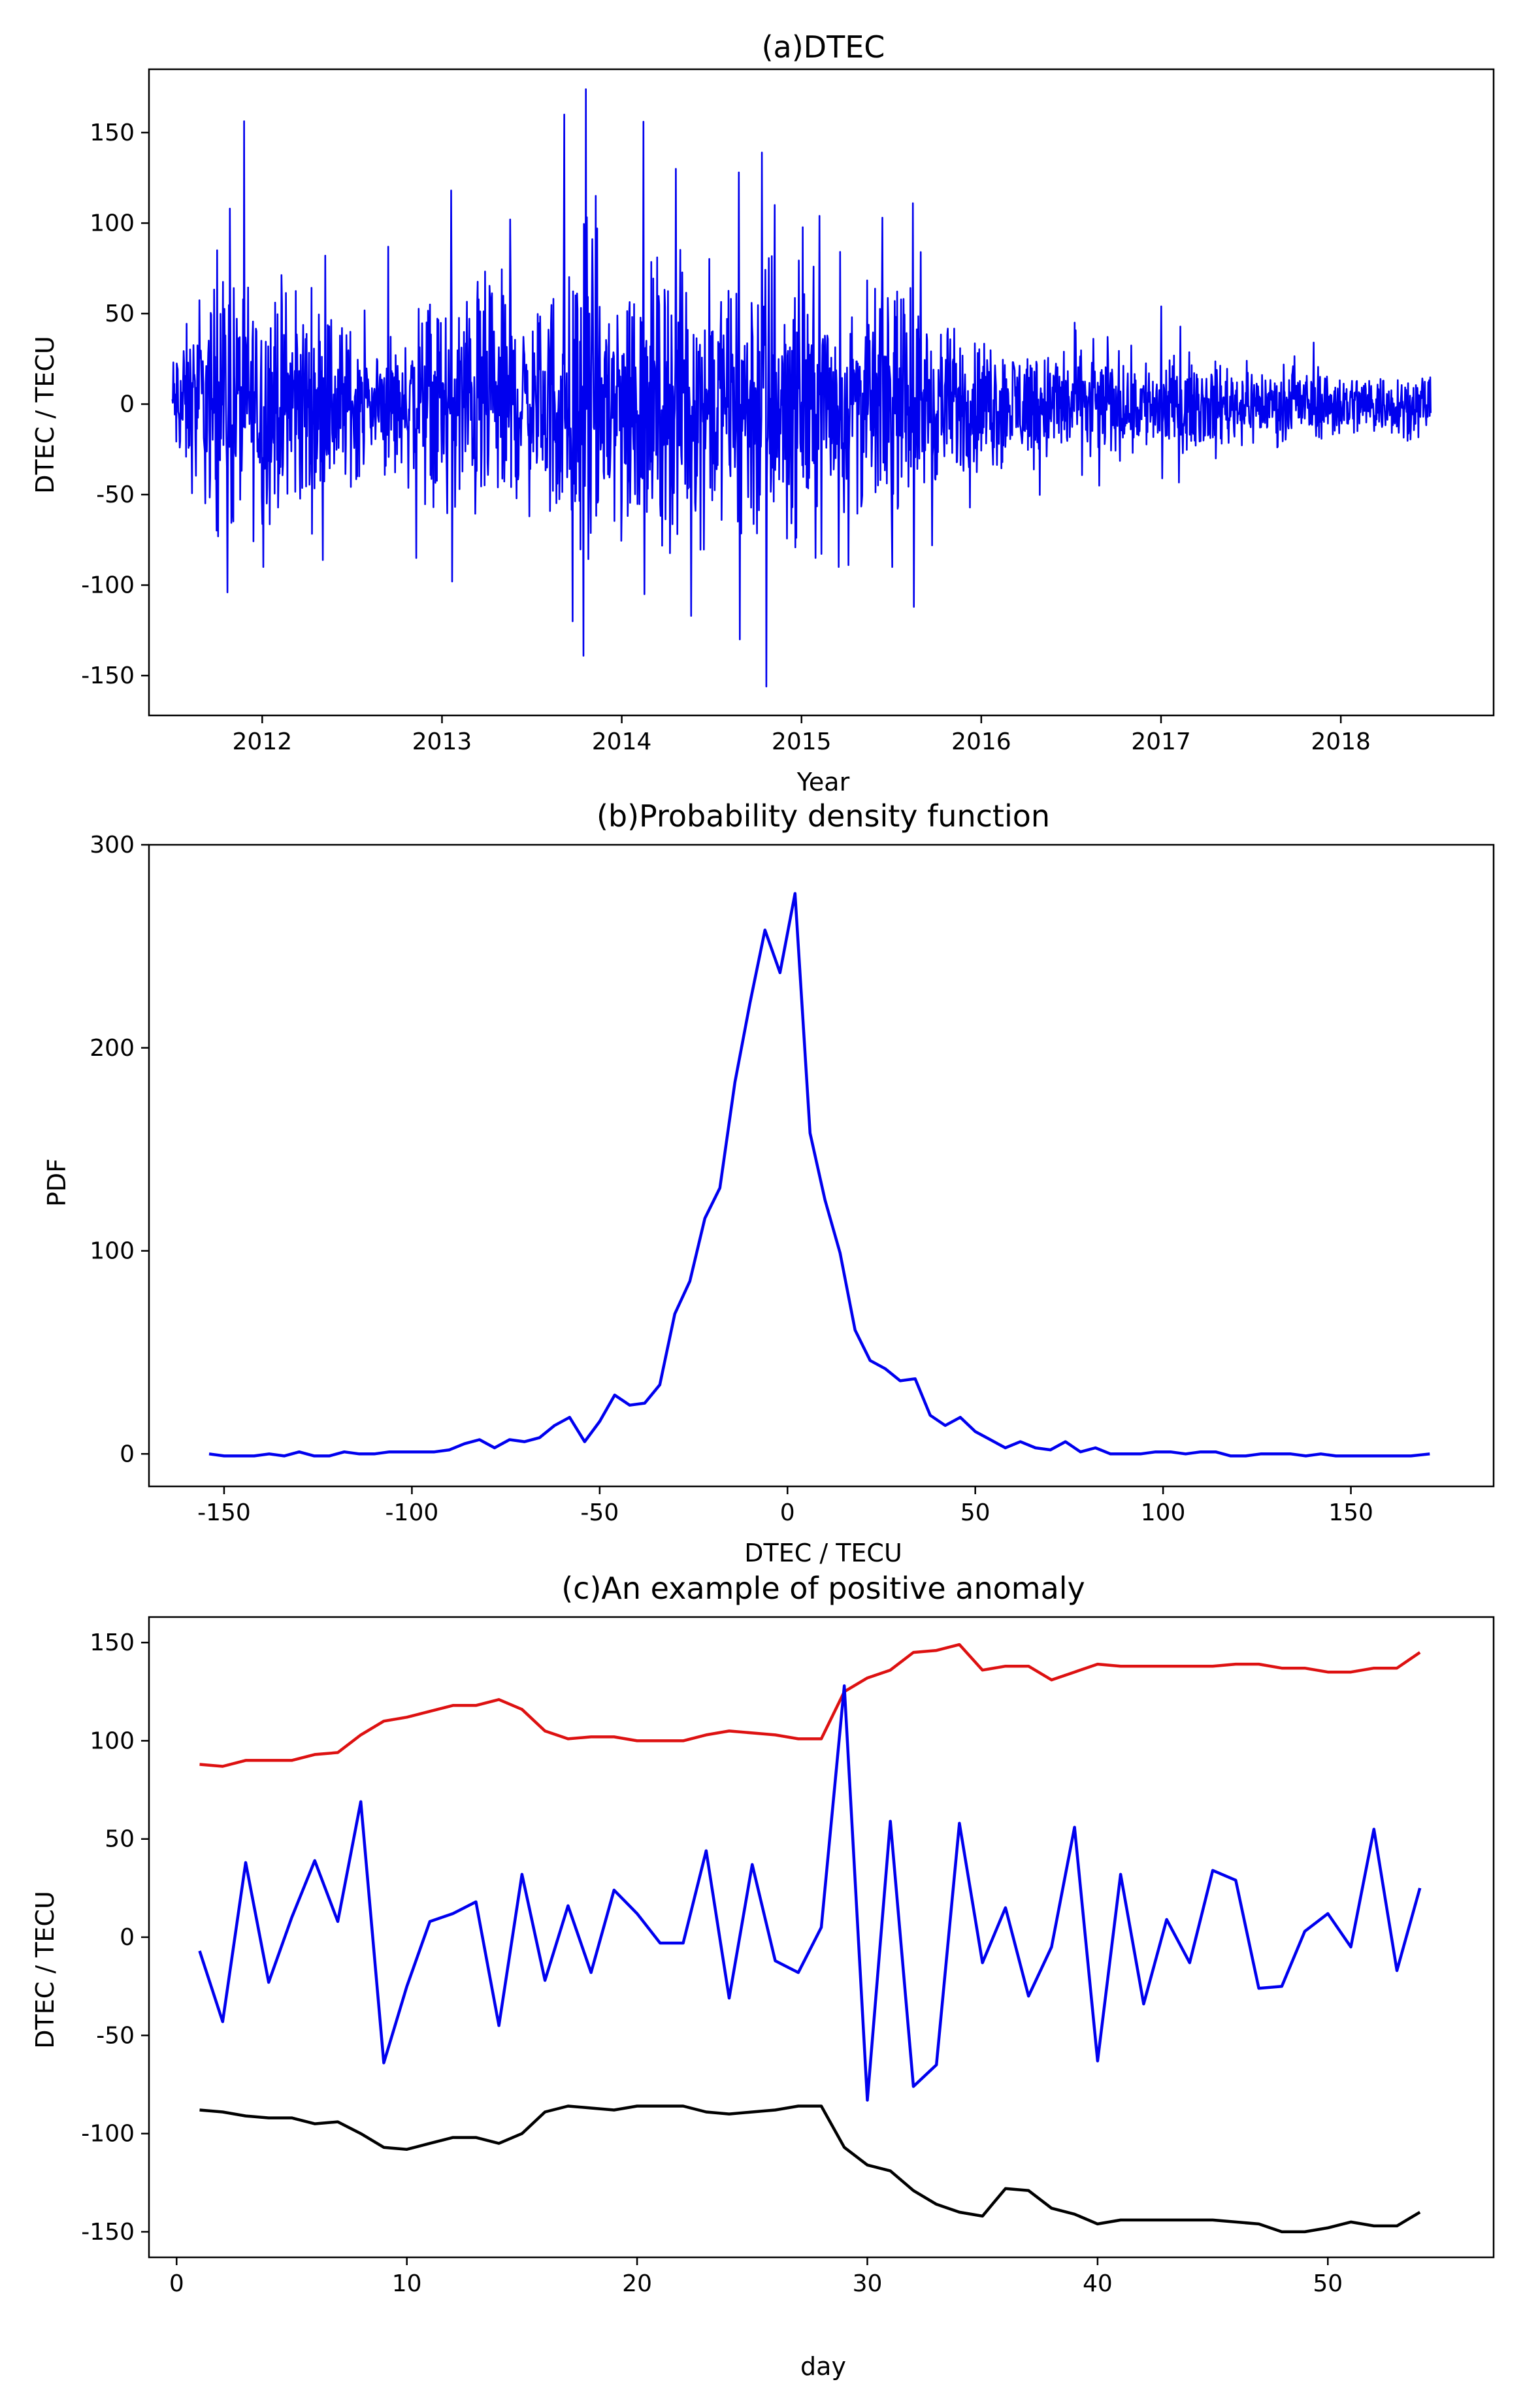 Image resolution: width=1540 pixels, height=2388 pixels. What do you see at coordinates (810, 1893) in the screenshot?
I see `panel-c-dtec-series-line` at bounding box center [810, 1893].